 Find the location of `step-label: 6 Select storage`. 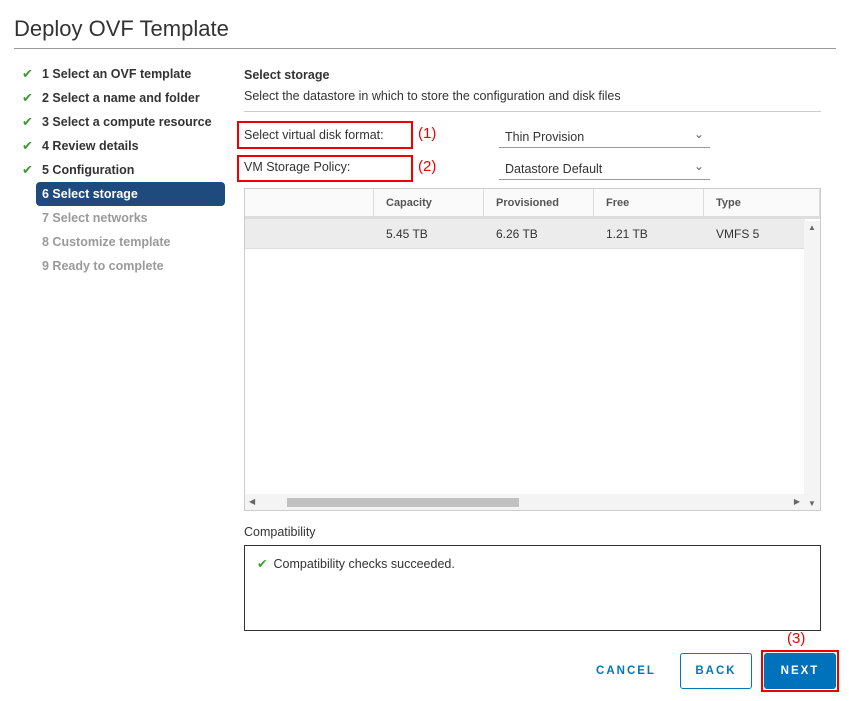

step-label: 6 Select storage is located at coordinates (90, 194).